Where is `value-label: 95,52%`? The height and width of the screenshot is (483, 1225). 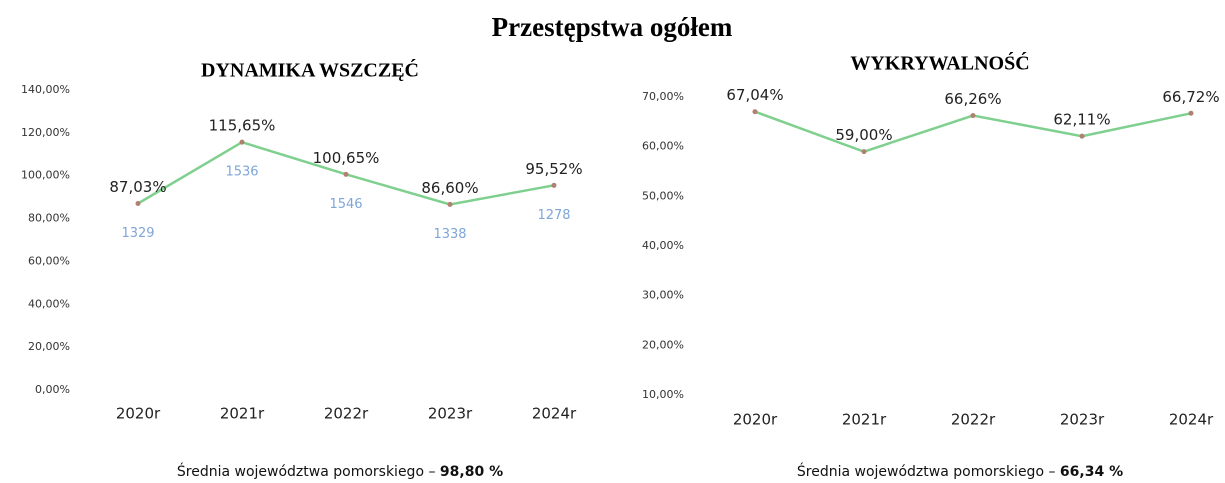
value-label: 95,52% is located at coordinates (553, 169).